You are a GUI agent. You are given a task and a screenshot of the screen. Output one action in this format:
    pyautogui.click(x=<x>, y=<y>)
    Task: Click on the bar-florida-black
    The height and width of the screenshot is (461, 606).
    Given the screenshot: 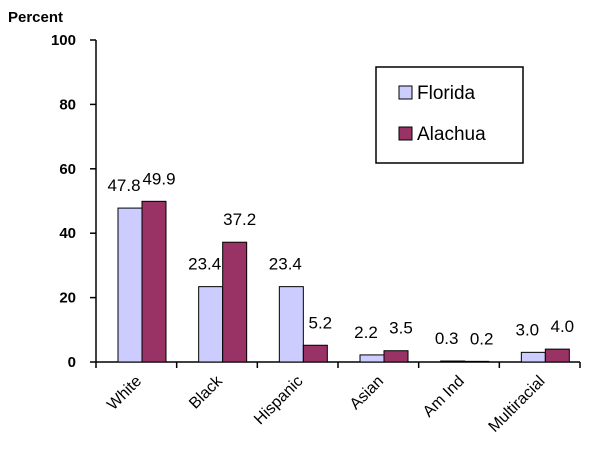 What is the action you would take?
    pyautogui.click(x=211, y=324)
    